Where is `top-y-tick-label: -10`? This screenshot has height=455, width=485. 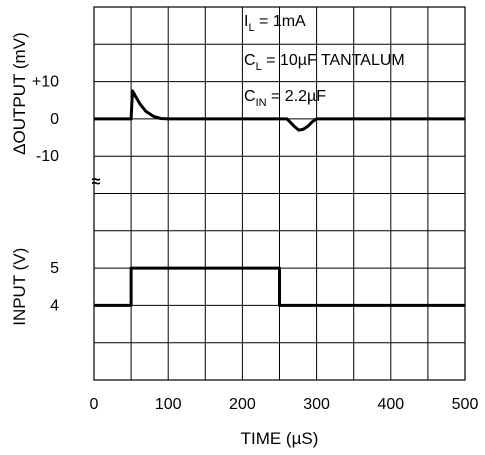
top-y-tick-label: -10 is located at coordinates (47, 156).